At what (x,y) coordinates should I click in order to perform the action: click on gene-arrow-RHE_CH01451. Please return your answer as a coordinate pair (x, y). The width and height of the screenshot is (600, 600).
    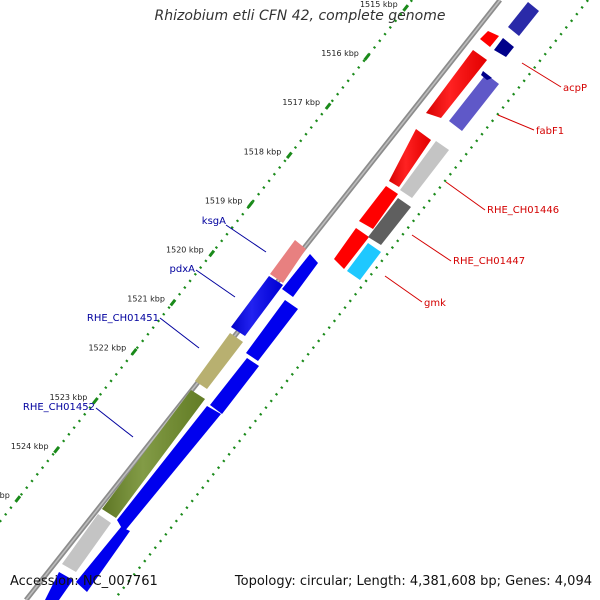
    Looking at the image, I should click on (219, 361).